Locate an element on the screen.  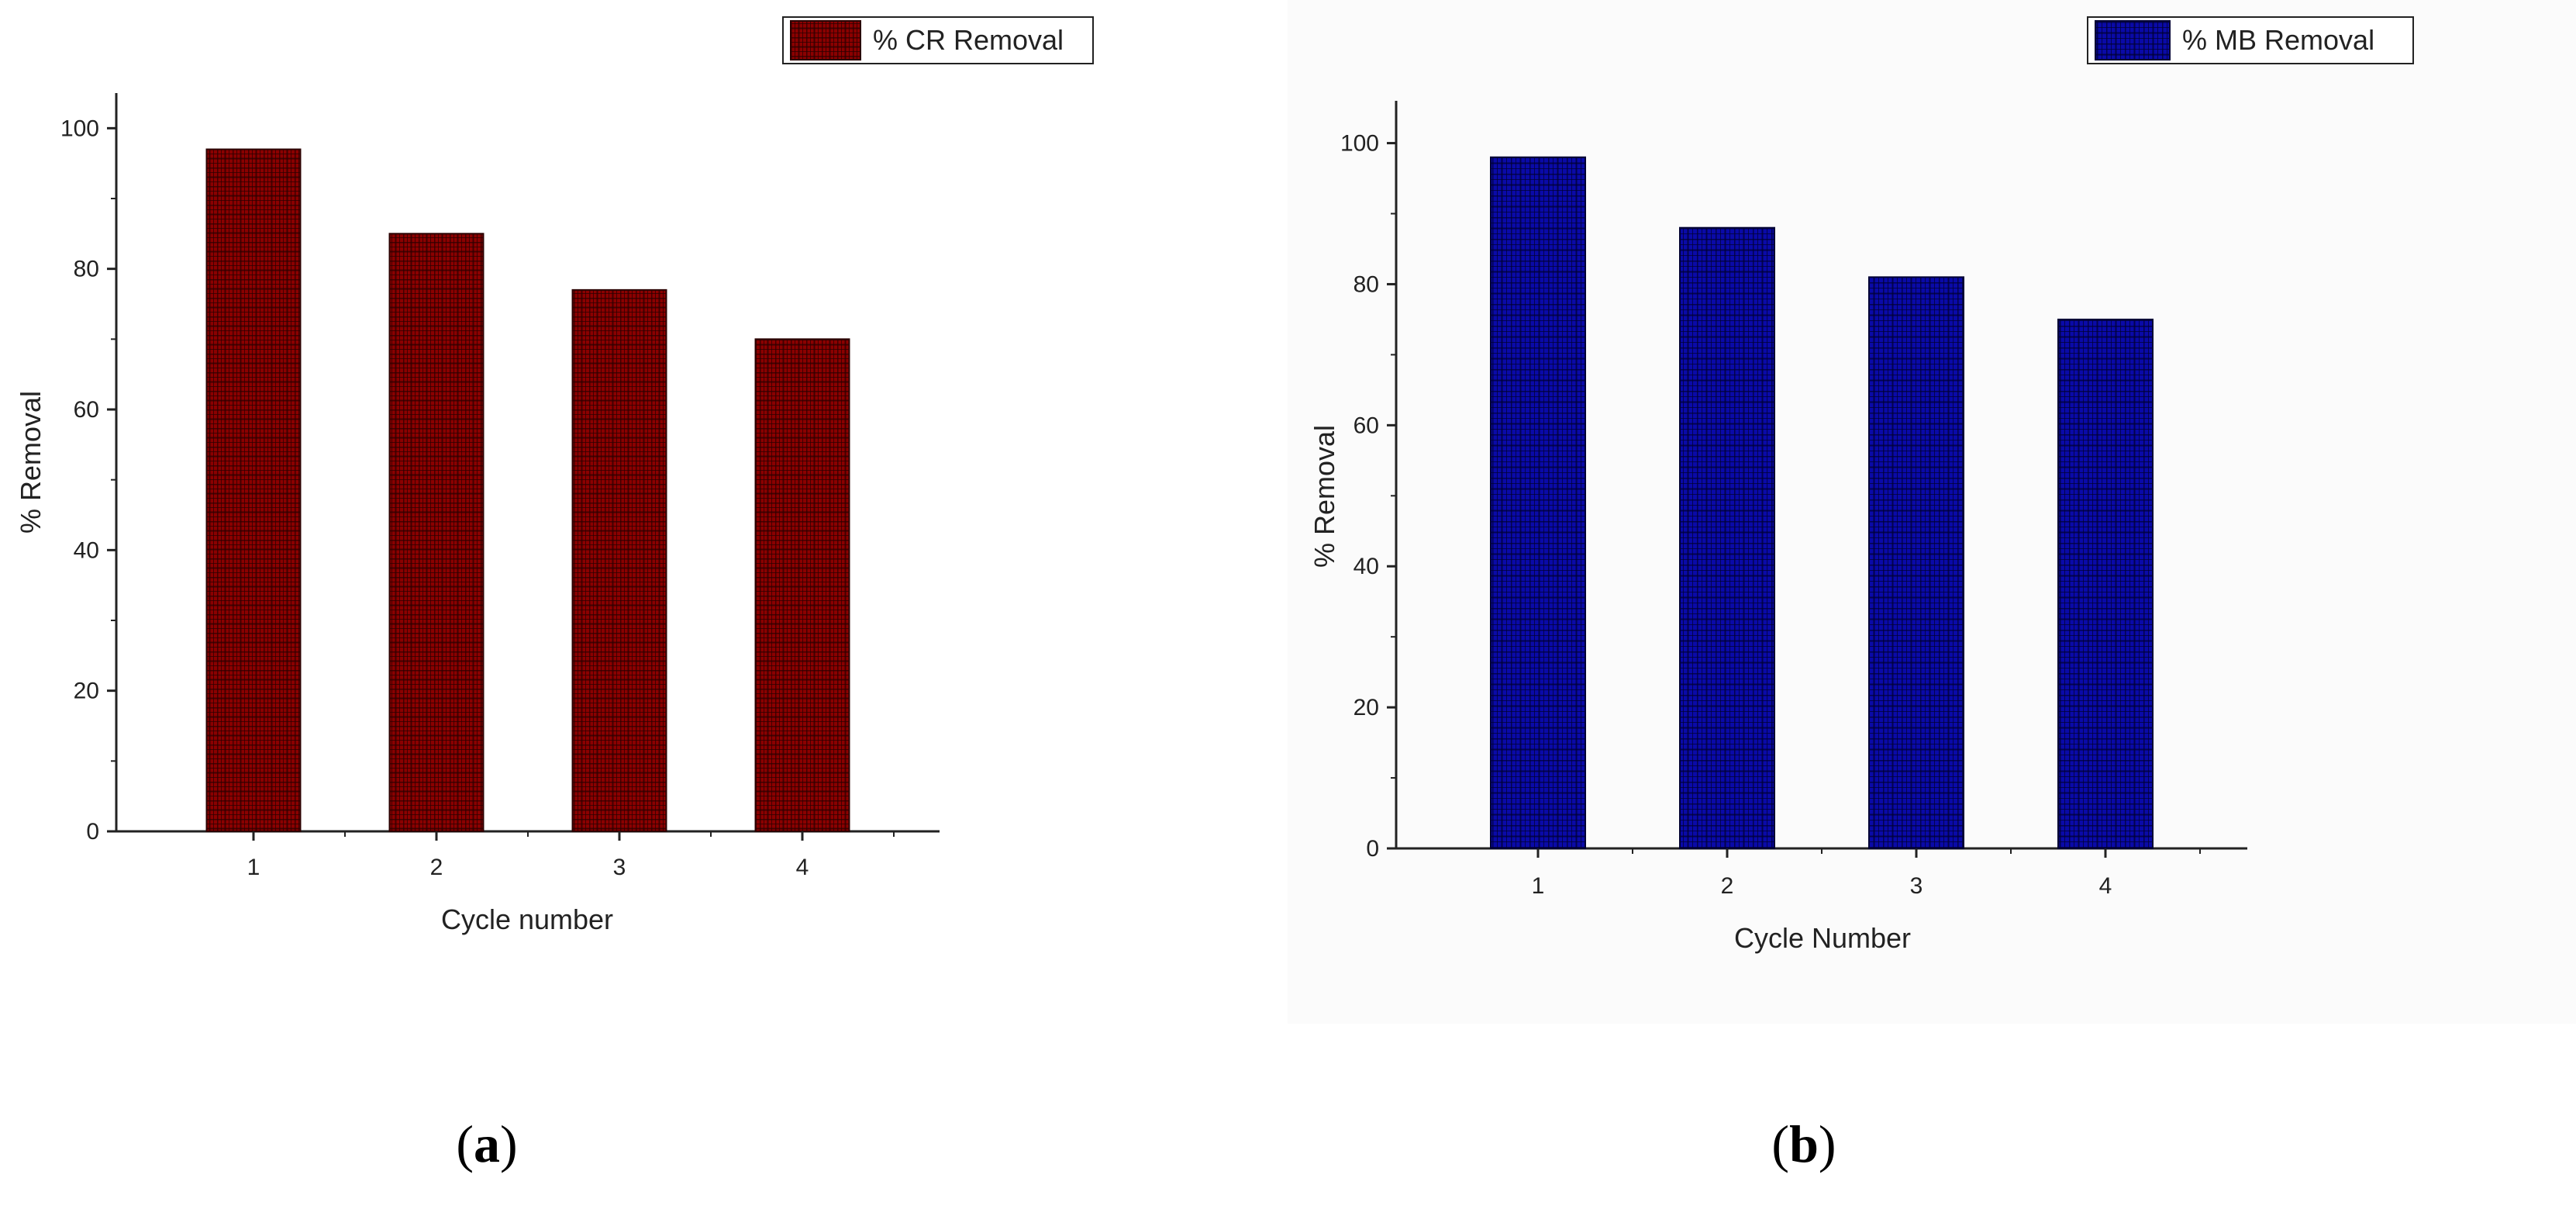
legend-label: % CR Removal is located at coordinates (968, 40).